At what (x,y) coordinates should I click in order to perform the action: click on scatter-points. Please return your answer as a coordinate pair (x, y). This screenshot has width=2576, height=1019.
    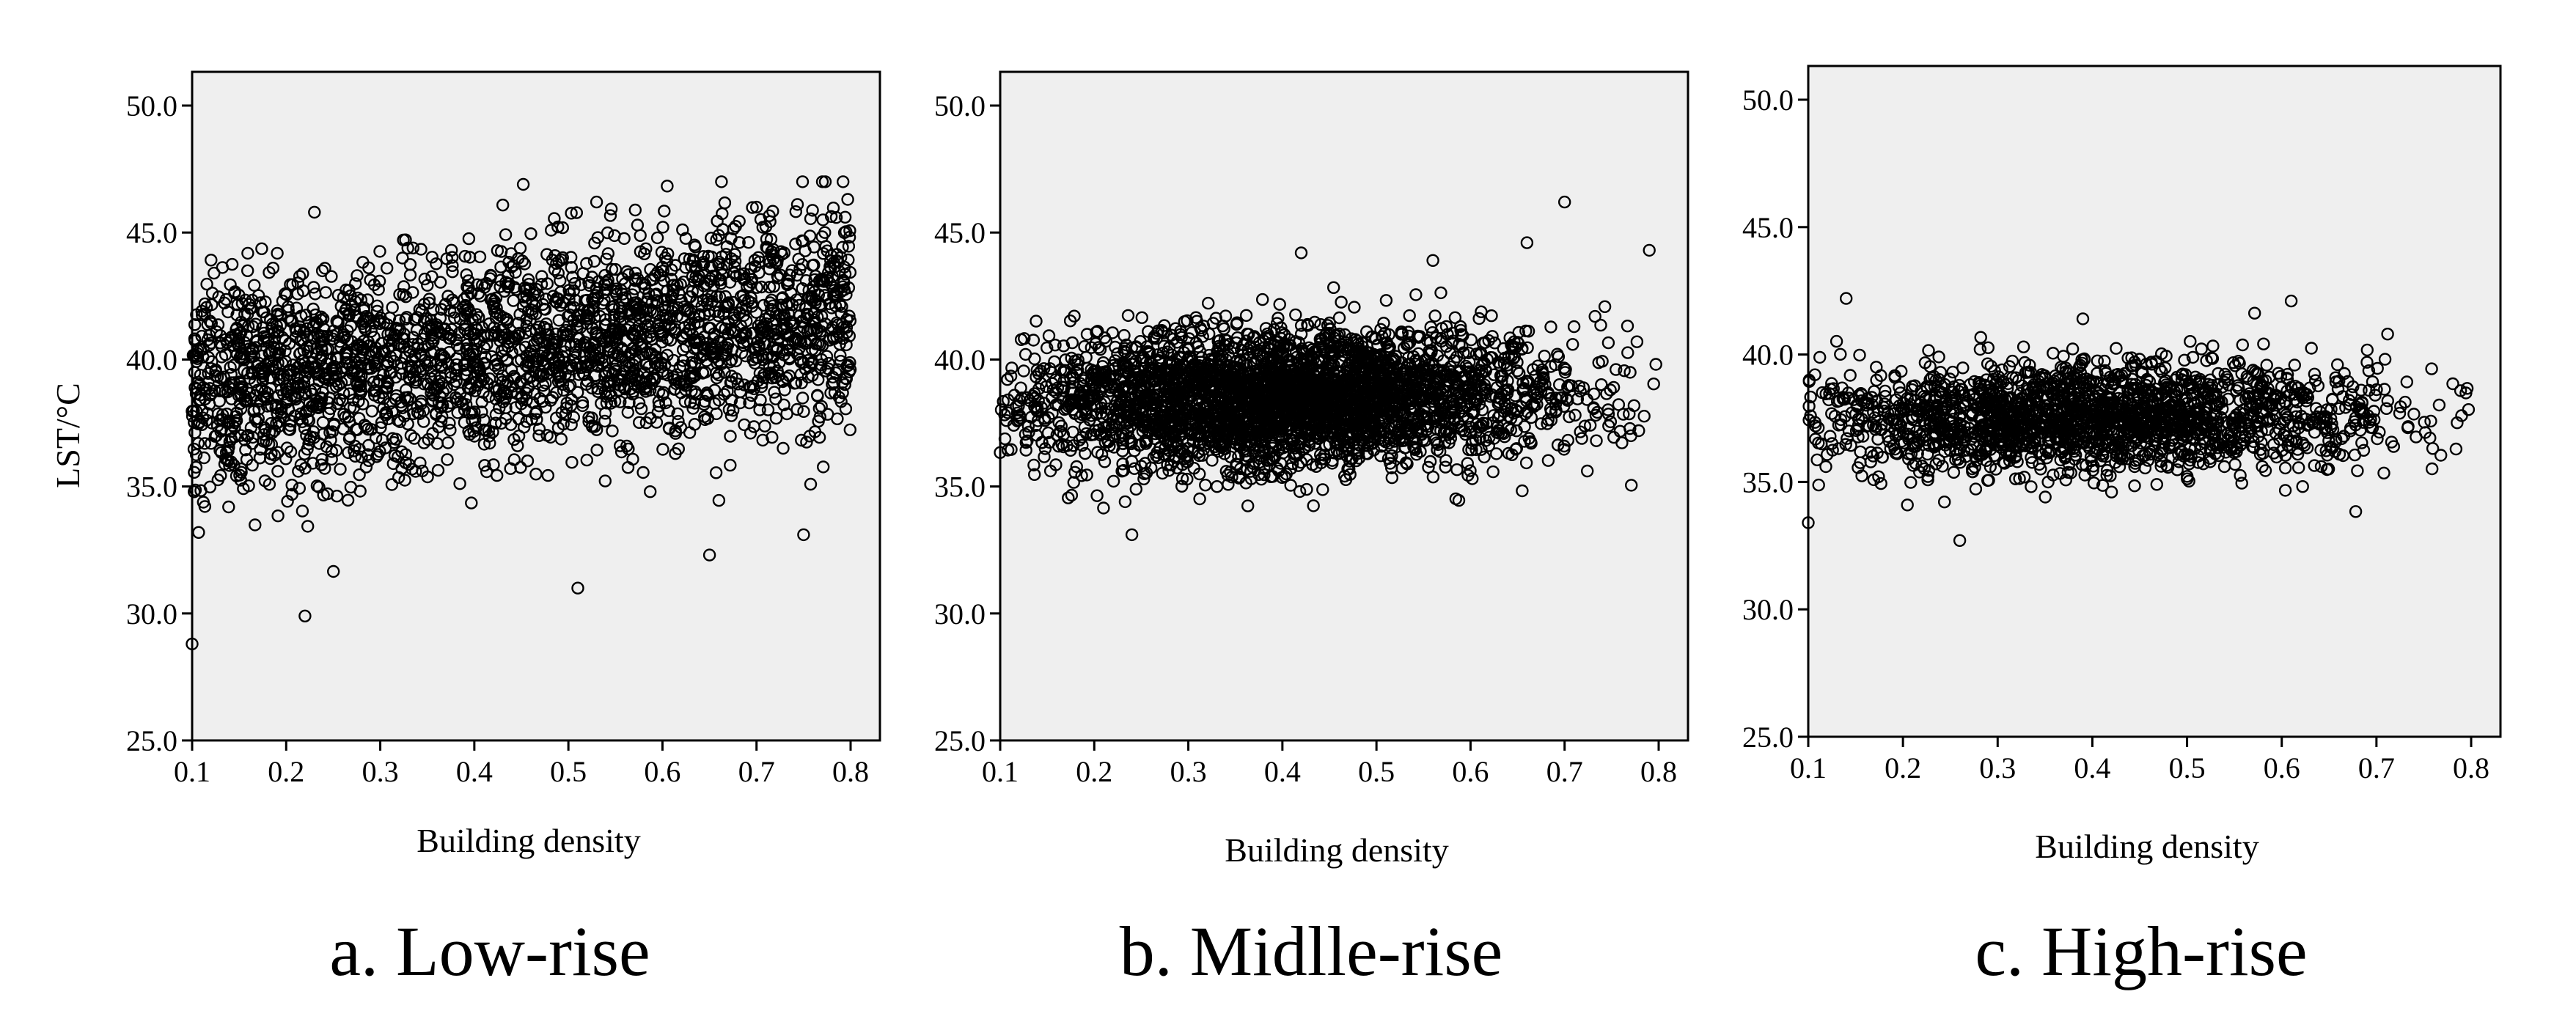
    Looking at the image, I should click on (1328, 369).